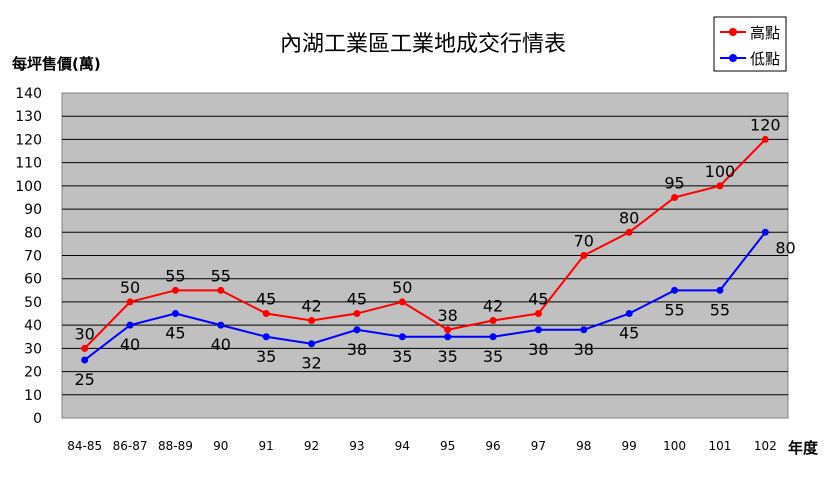  What do you see at coordinates (765, 59) in the screenshot?
I see `legend-label-low: 低點` at bounding box center [765, 59].